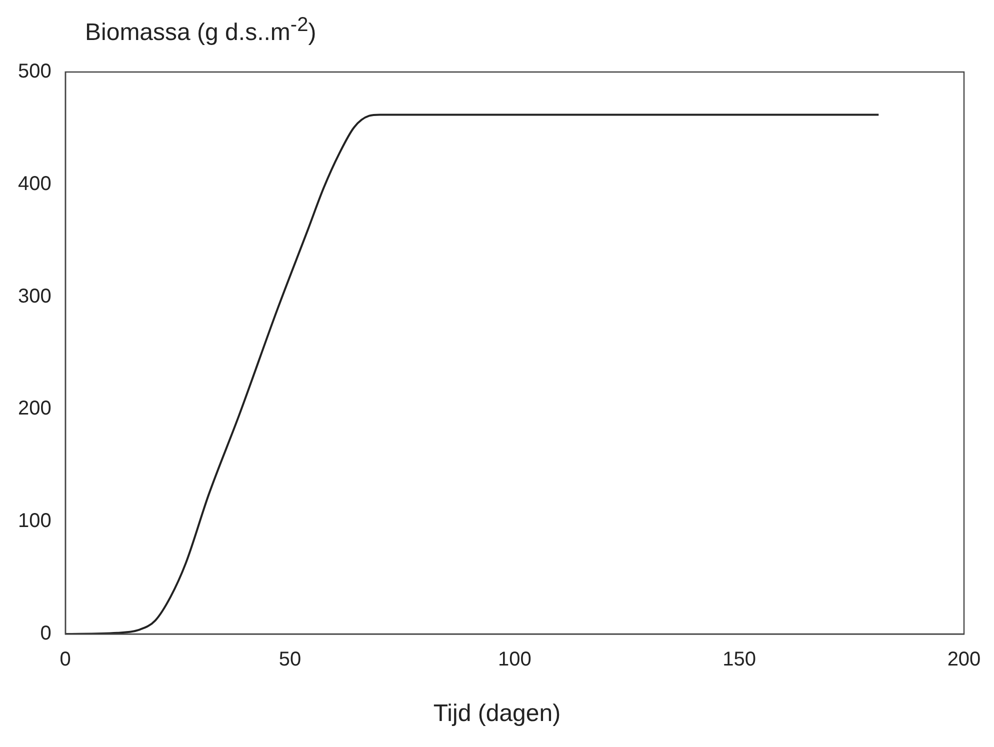 The height and width of the screenshot is (747, 994). What do you see at coordinates (35, 521) in the screenshot?
I see `y-tick-label: 100` at bounding box center [35, 521].